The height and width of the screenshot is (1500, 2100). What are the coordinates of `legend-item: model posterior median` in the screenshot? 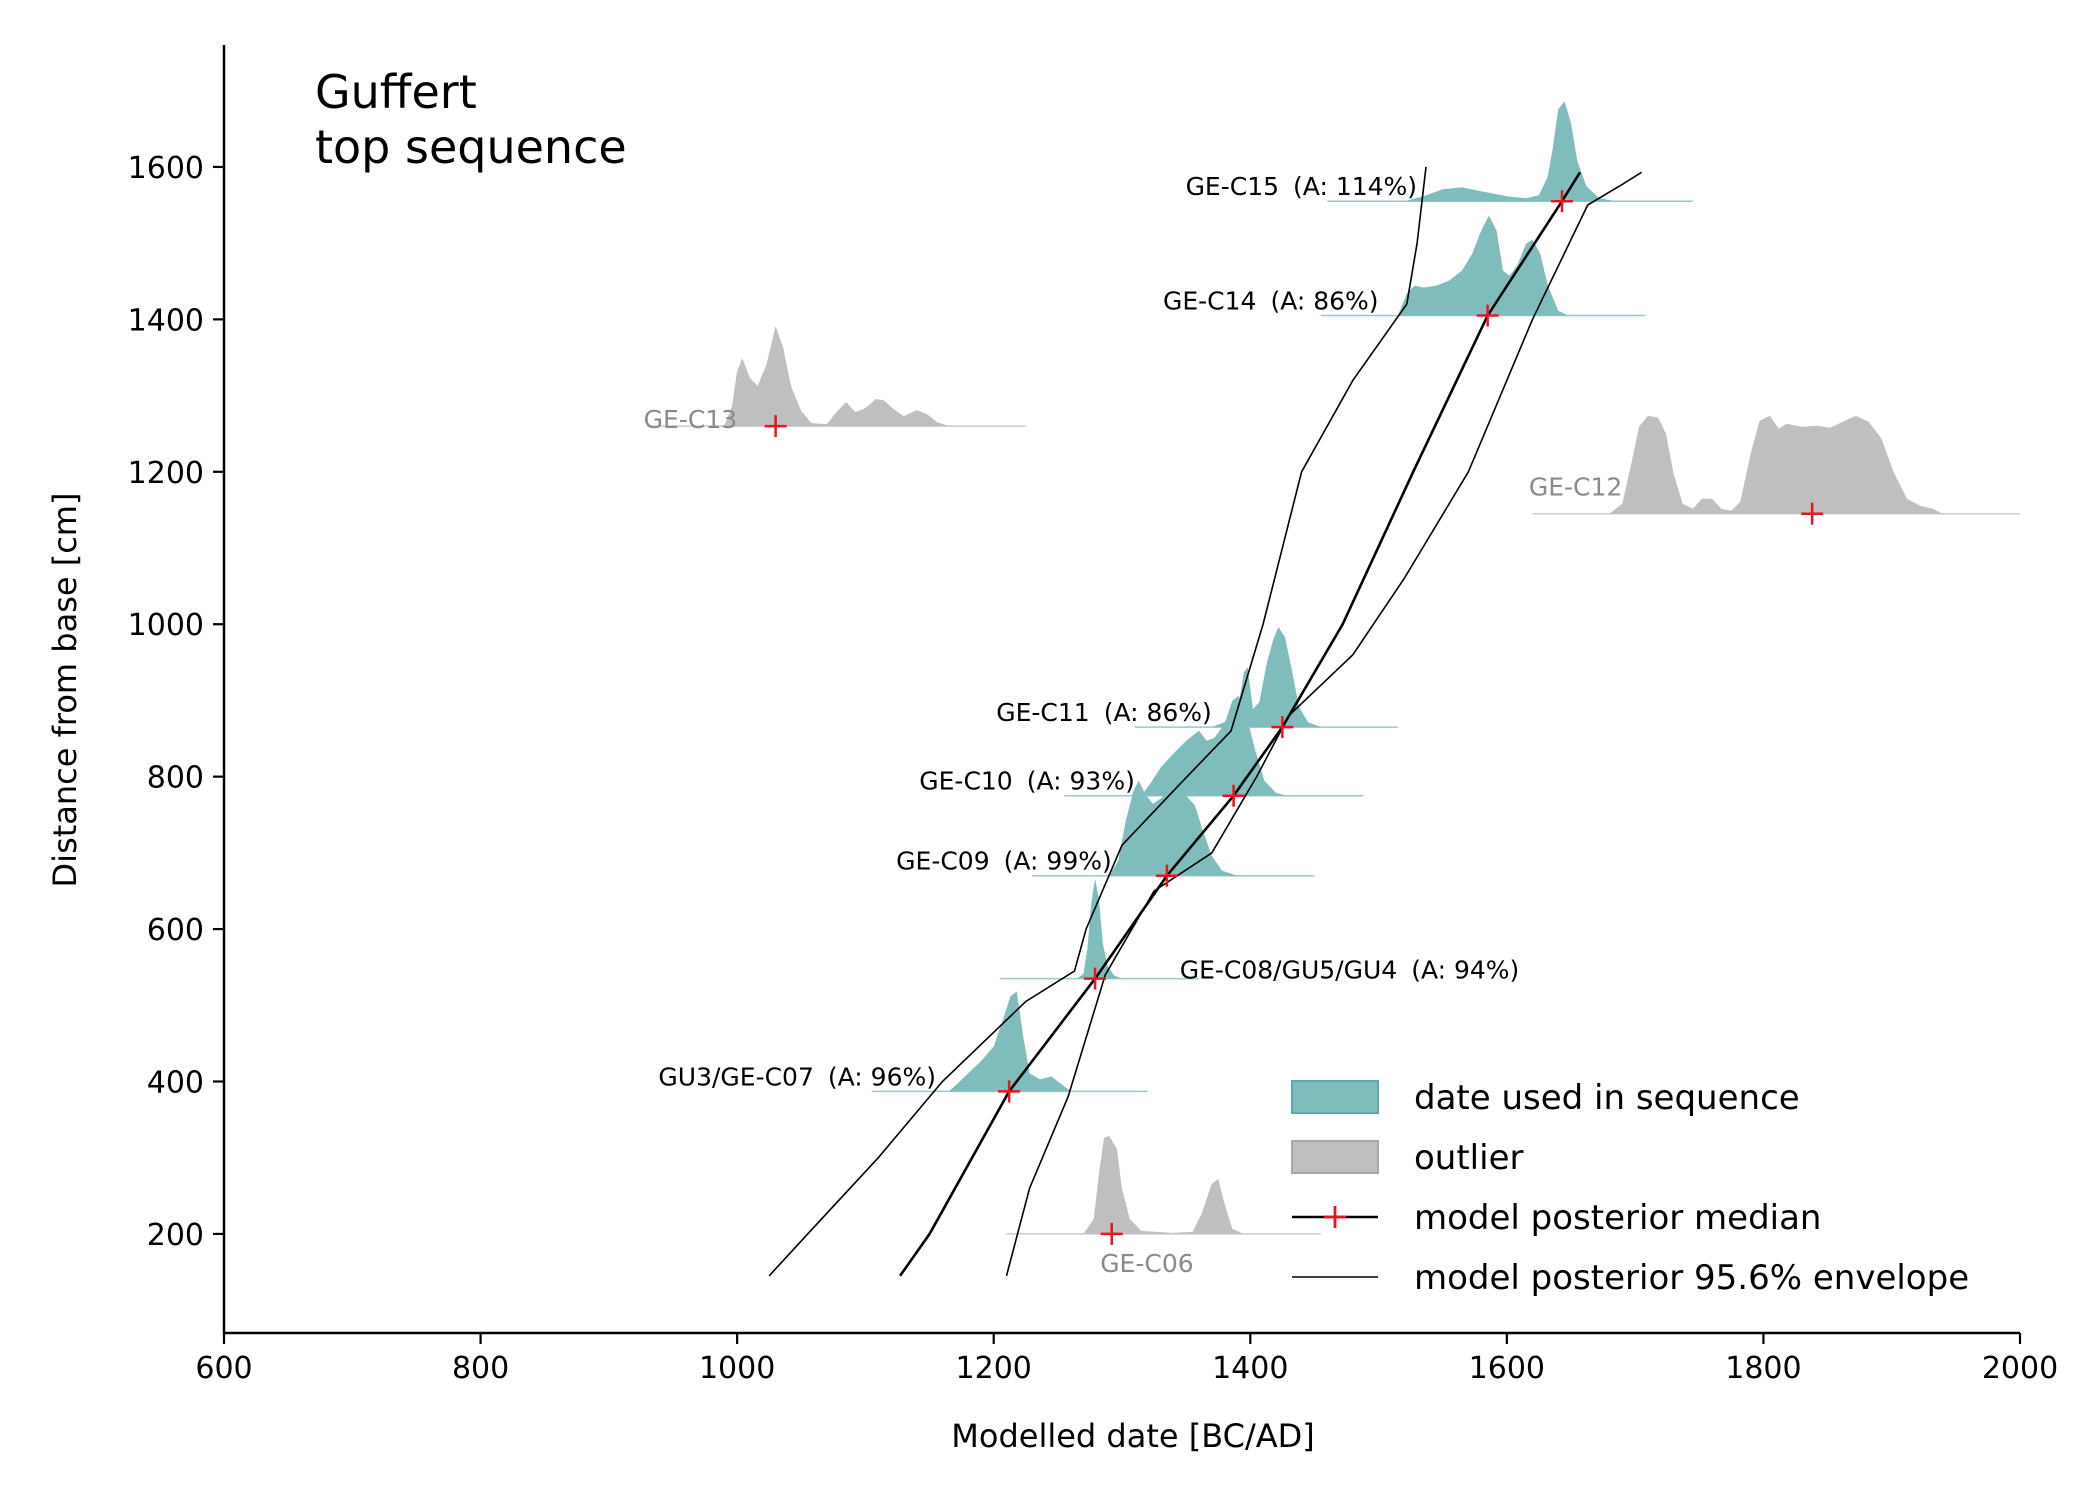 It's located at (1557, 1218).